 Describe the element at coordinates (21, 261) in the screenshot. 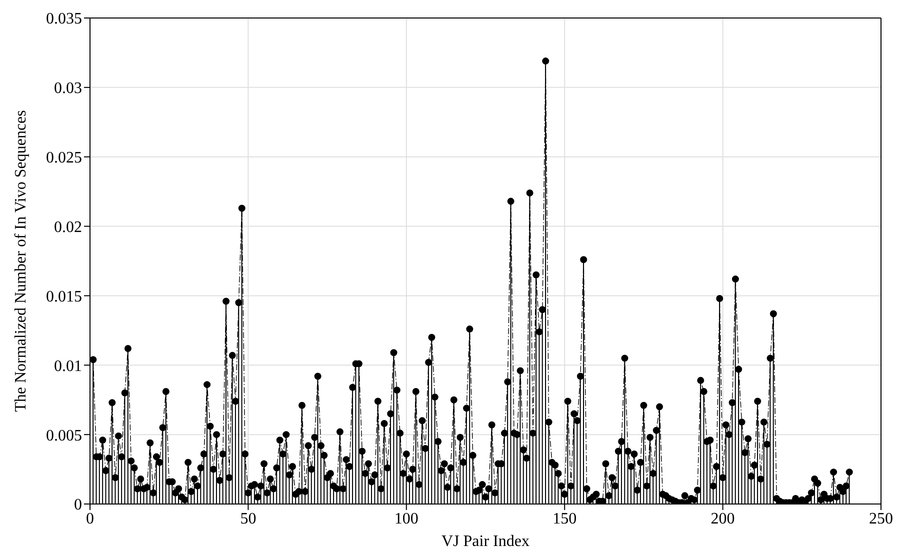

I see `y-axis-title: The Normalized Number of In Vivo Sequences` at that location.